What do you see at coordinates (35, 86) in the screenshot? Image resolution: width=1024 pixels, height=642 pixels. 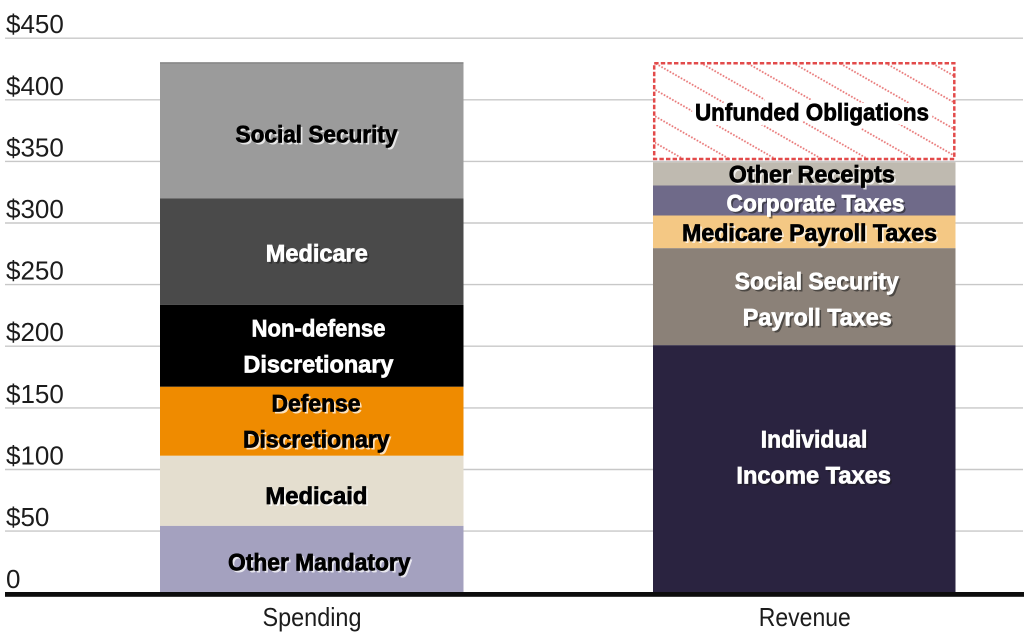 I see `svg-text: $400` at bounding box center [35, 86].